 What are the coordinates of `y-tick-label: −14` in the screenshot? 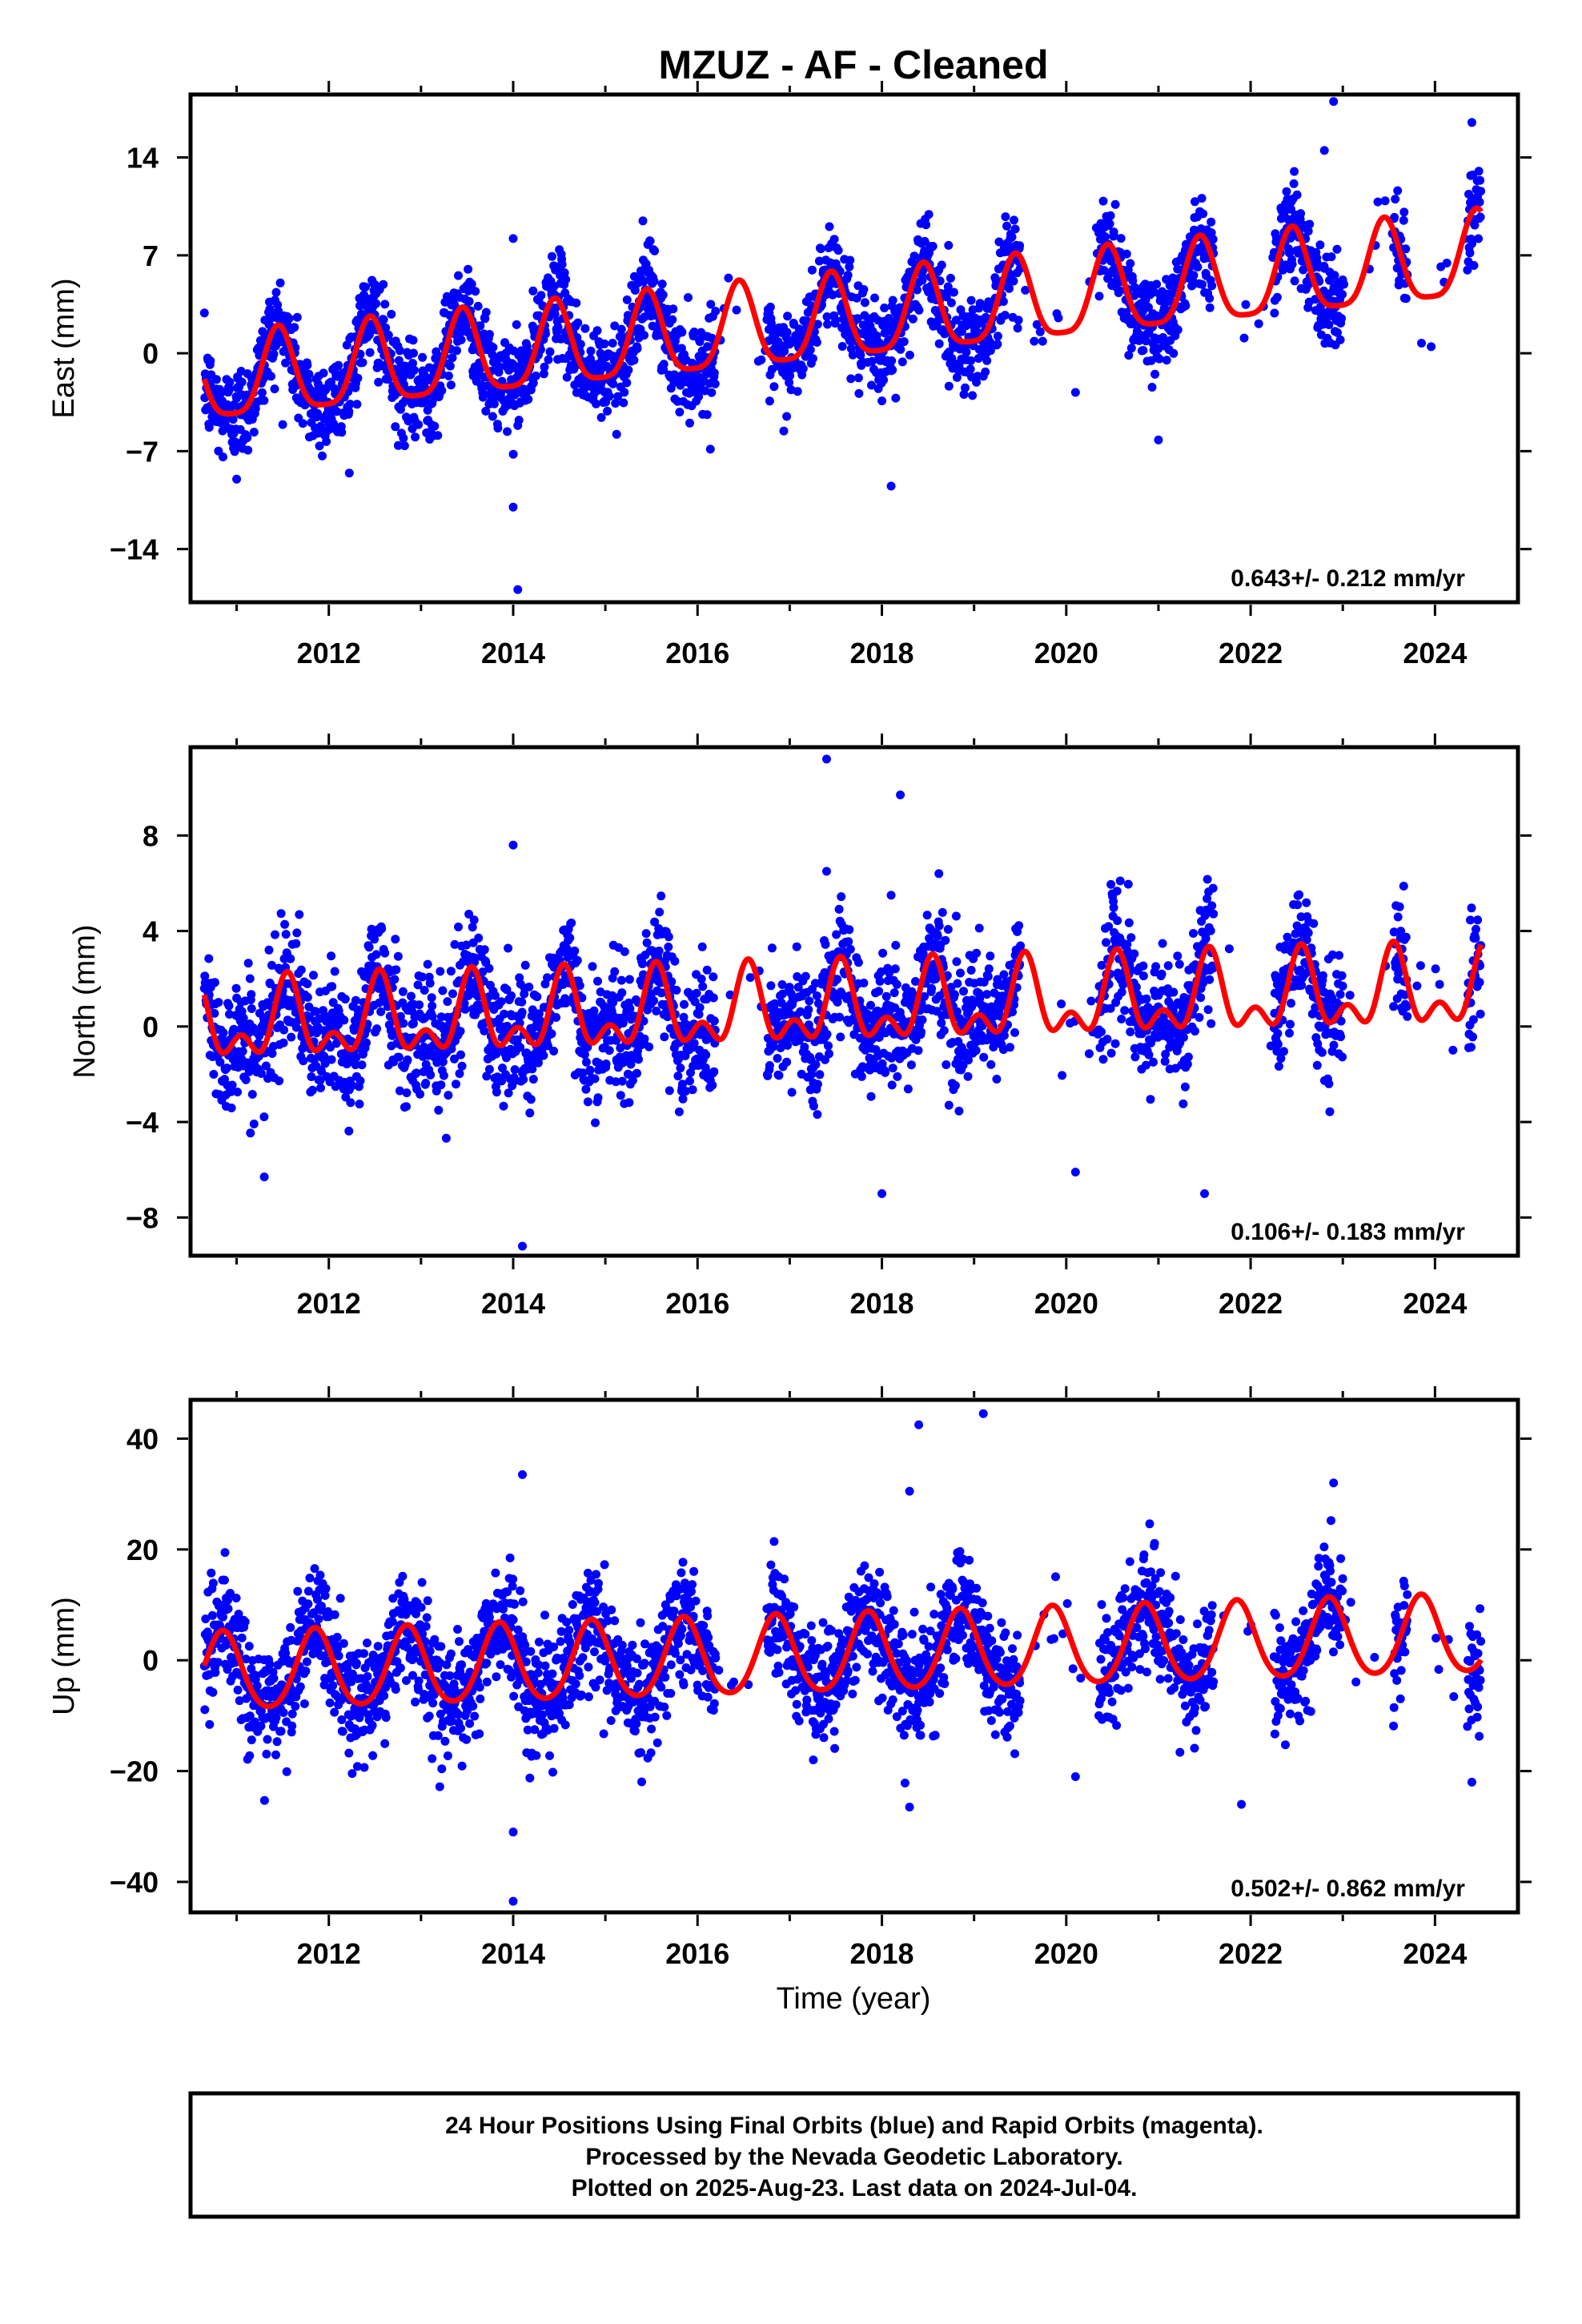 It's located at (134, 549).